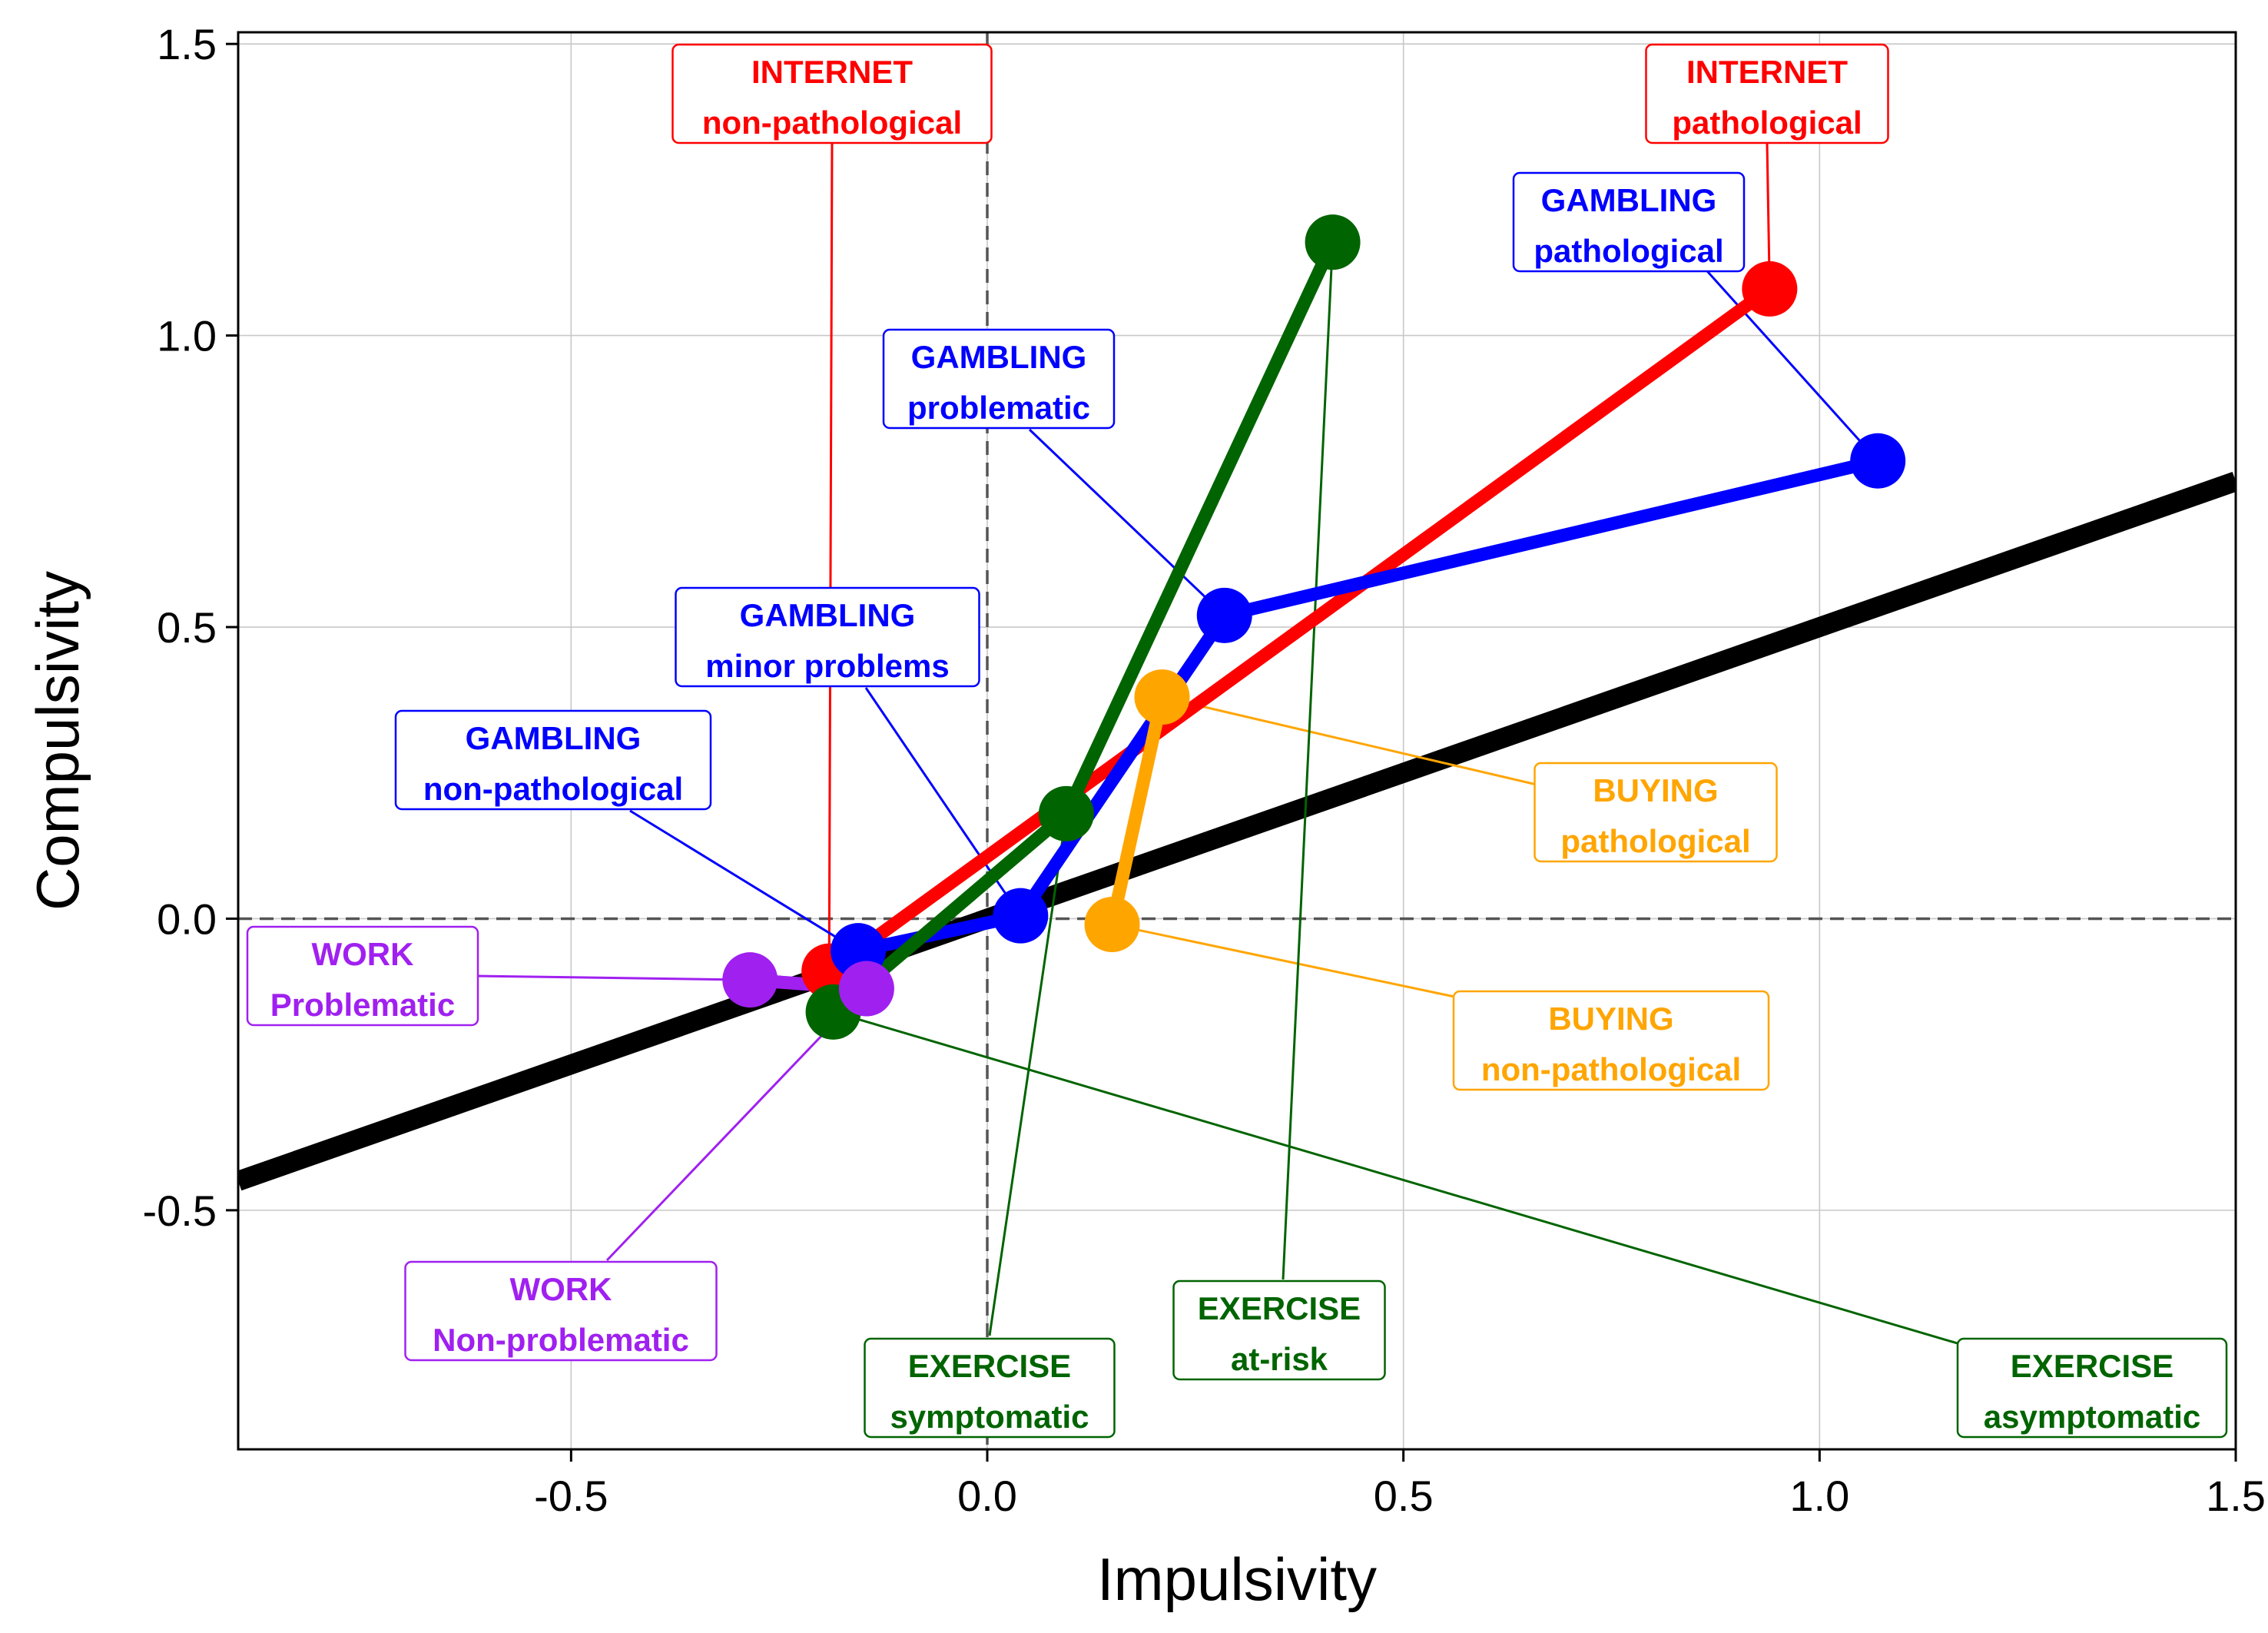  I want to click on x-tick-label: -0.5, so click(571, 1496).